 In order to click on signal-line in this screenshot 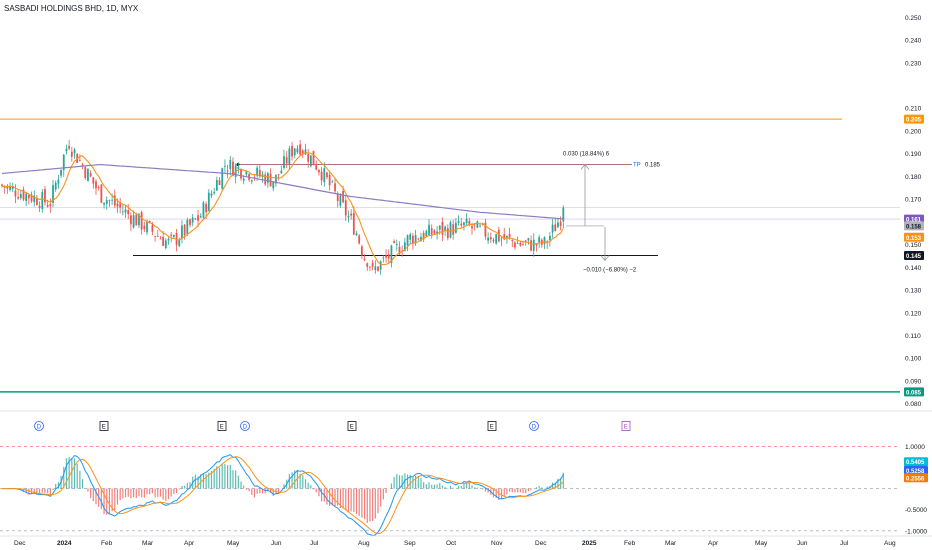, I will do `click(283, 495)`.